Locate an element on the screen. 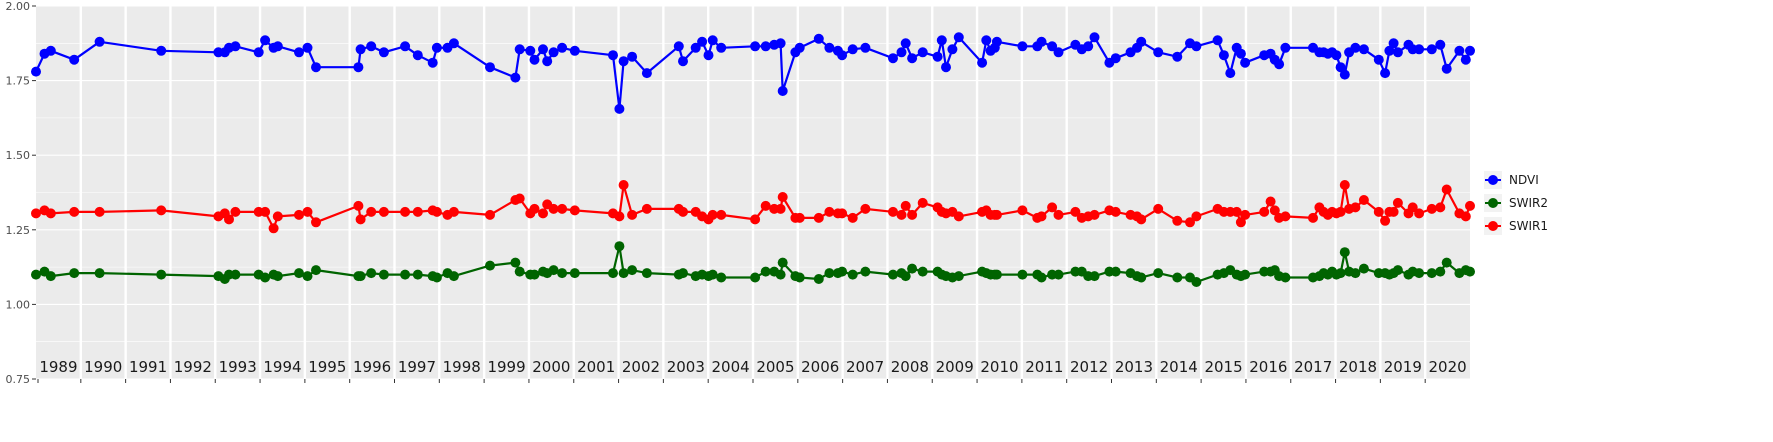 The image size is (1773, 442). legend-label-swir2: SWIR2 is located at coordinates (1528, 203).